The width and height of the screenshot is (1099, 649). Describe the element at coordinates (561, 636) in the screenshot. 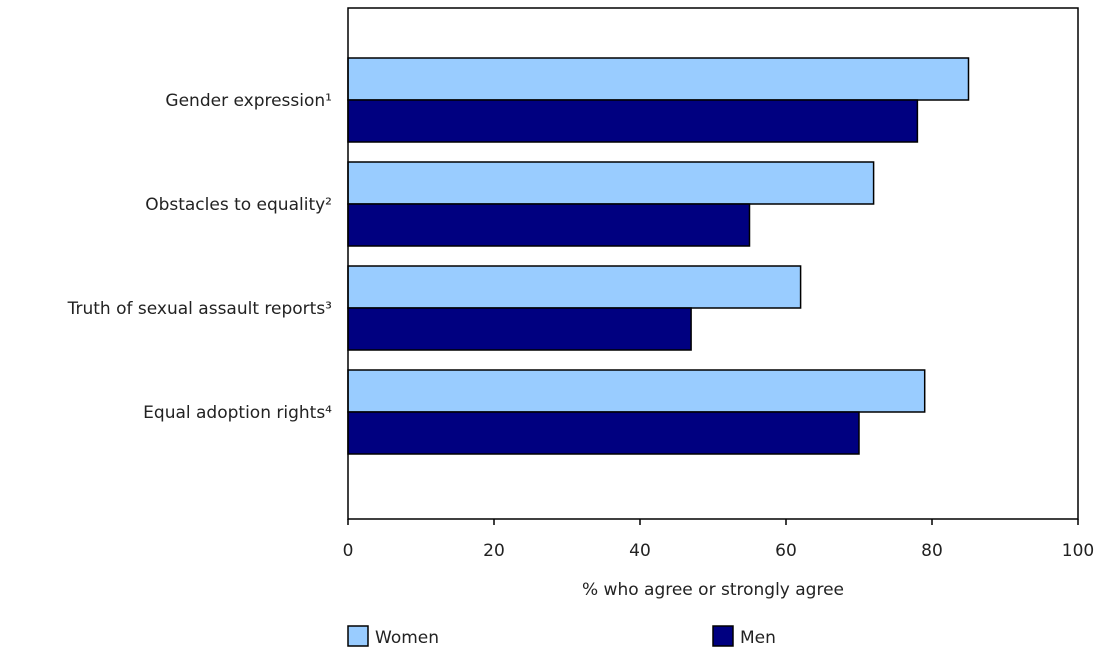

I see `legend: Women Men` at that location.